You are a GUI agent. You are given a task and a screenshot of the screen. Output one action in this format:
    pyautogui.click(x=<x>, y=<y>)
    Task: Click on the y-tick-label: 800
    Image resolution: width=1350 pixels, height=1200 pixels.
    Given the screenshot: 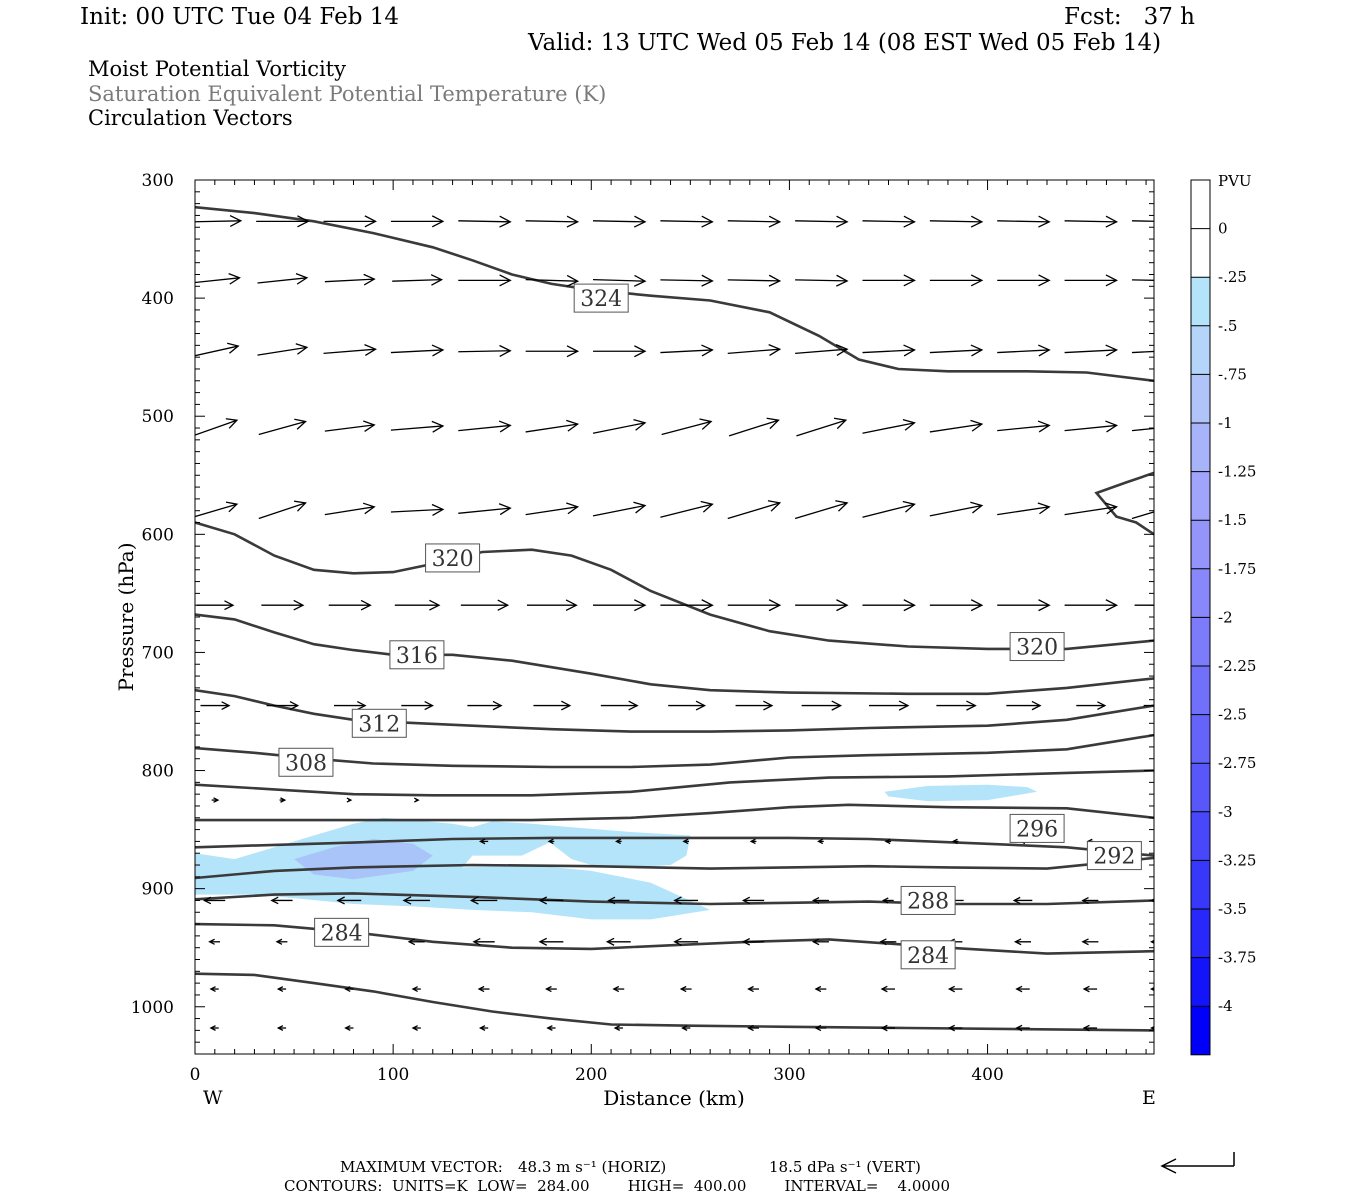 What is the action you would take?
    pyautogui.click(x=158, y=772)
    